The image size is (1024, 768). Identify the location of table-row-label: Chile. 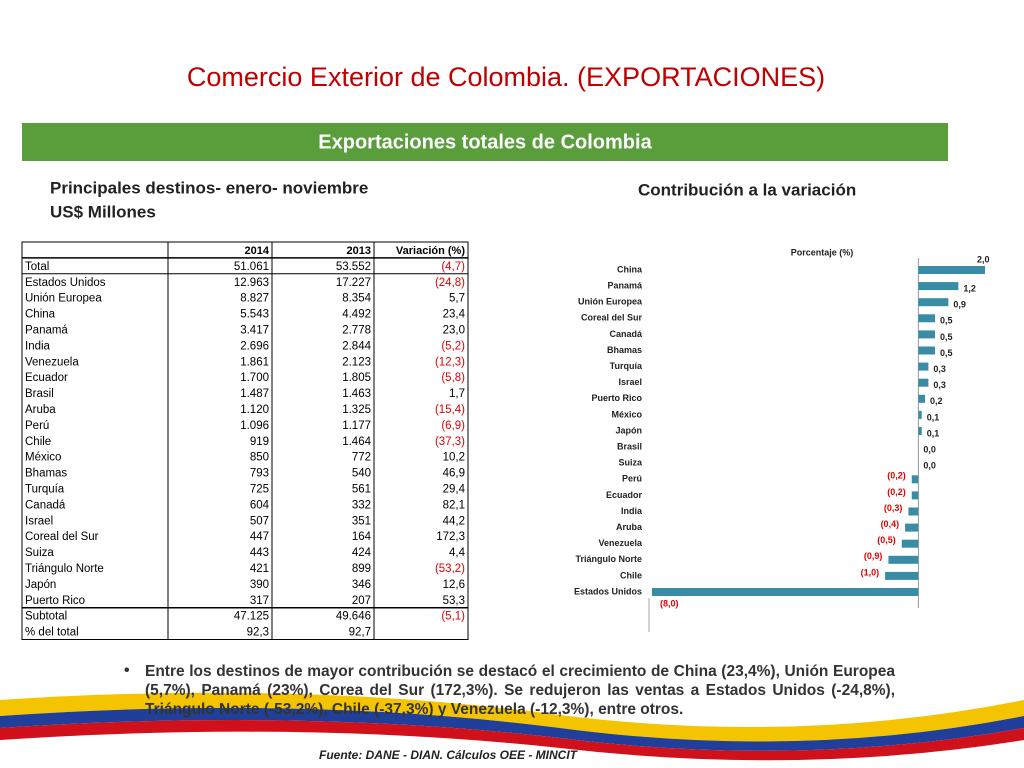
(38, 442).